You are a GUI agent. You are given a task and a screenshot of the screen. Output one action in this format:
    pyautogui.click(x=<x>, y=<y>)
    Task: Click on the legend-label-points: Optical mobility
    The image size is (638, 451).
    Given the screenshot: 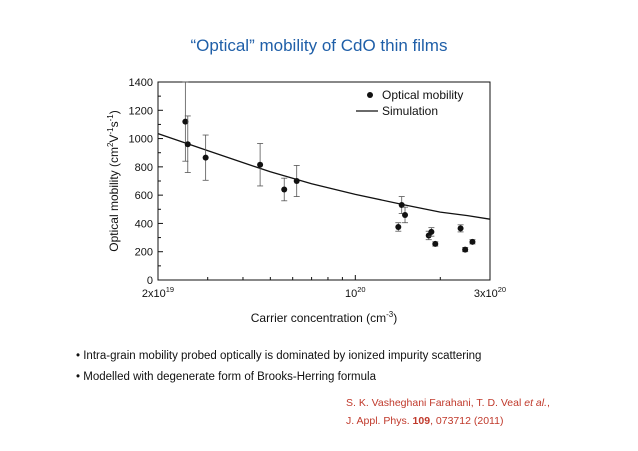 What is the action you would take?
    pyautogui.click(x=422, y=95)
    